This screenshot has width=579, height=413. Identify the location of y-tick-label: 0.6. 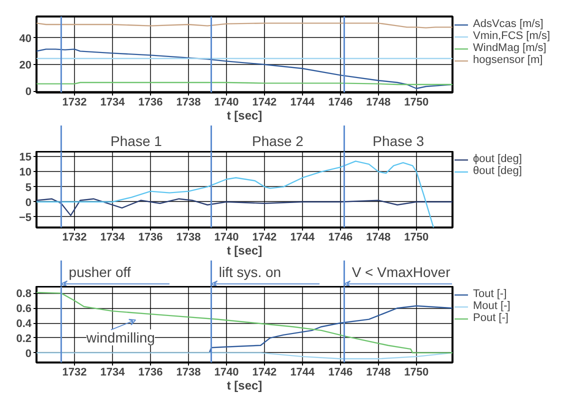
(24, 309).